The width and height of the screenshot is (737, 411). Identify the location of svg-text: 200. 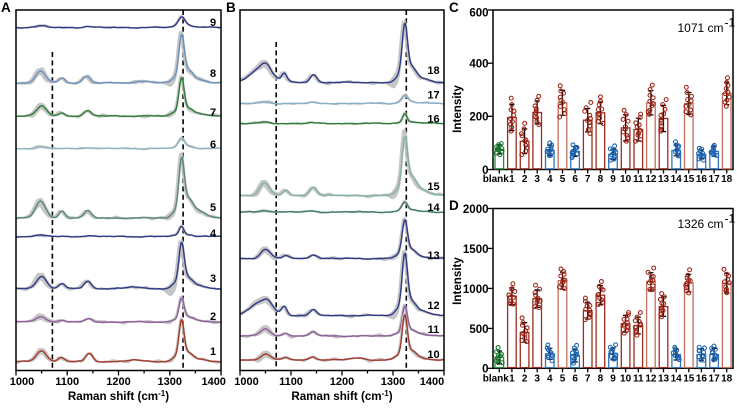
(478, 118).